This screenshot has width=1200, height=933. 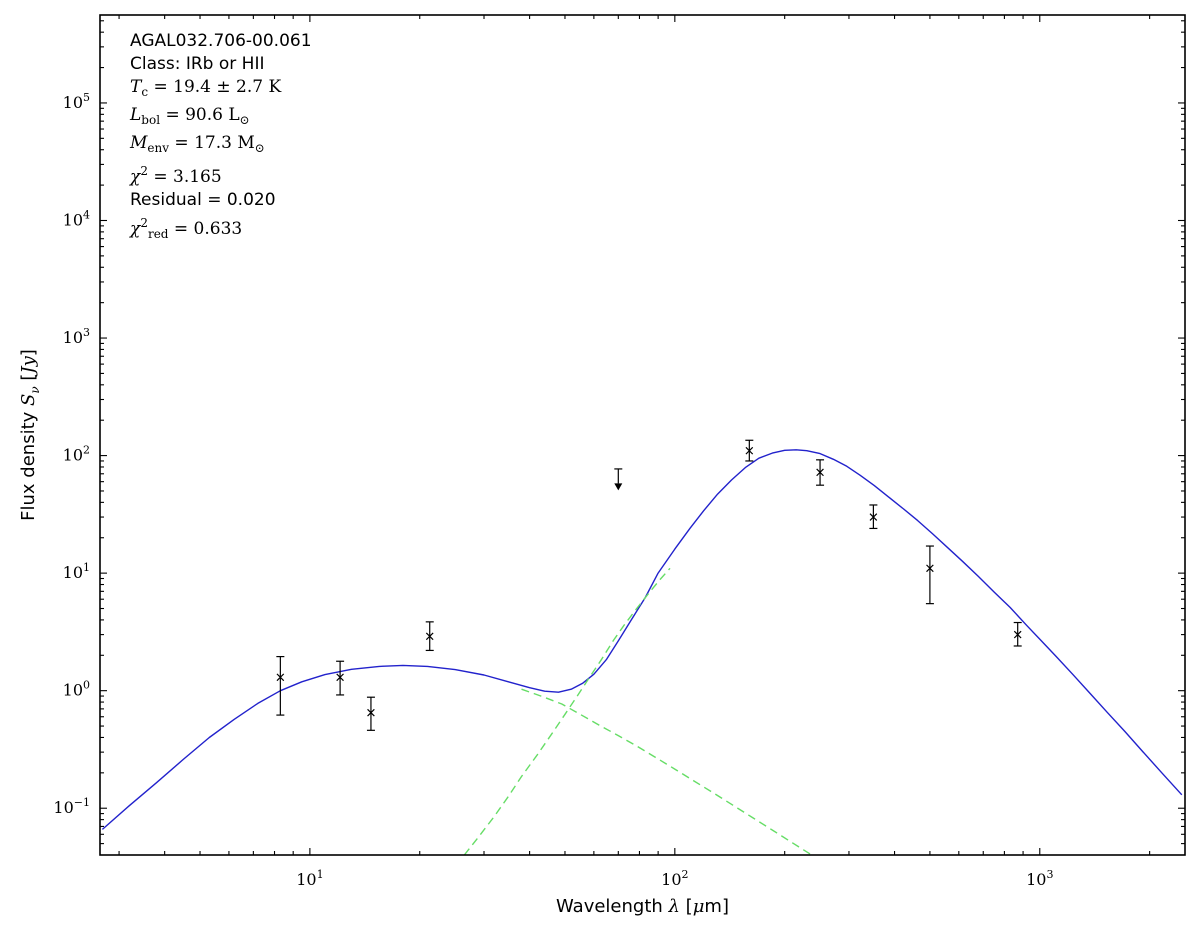 What do you see at coordinates (30, 435) in the screenshot?
I see `y-axis-label: Flux density Sν [Jy]` at bounding box center [30, 435].